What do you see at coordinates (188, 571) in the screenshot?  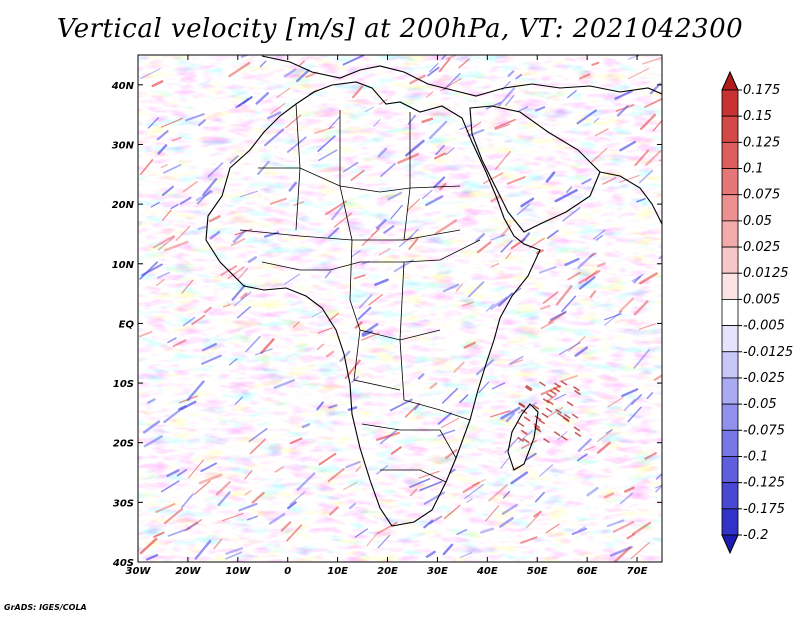 I see `lon-label: 20W` at bounding box center [188, 571].